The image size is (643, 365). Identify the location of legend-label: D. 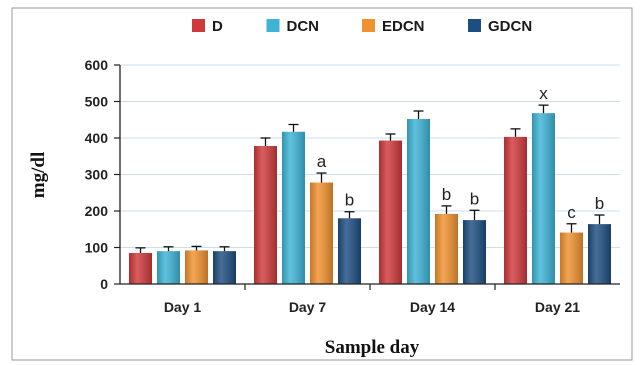
(217, 26).